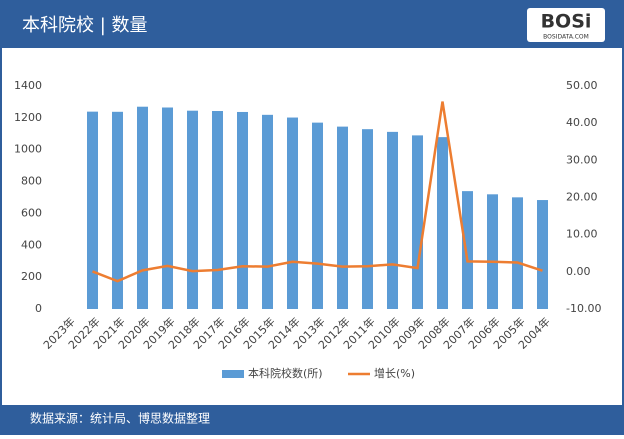 This screenshot has width=624, height=439. Describe the element at coordinates (312, 420) in the screenshot. I see `footer-band` at that location.